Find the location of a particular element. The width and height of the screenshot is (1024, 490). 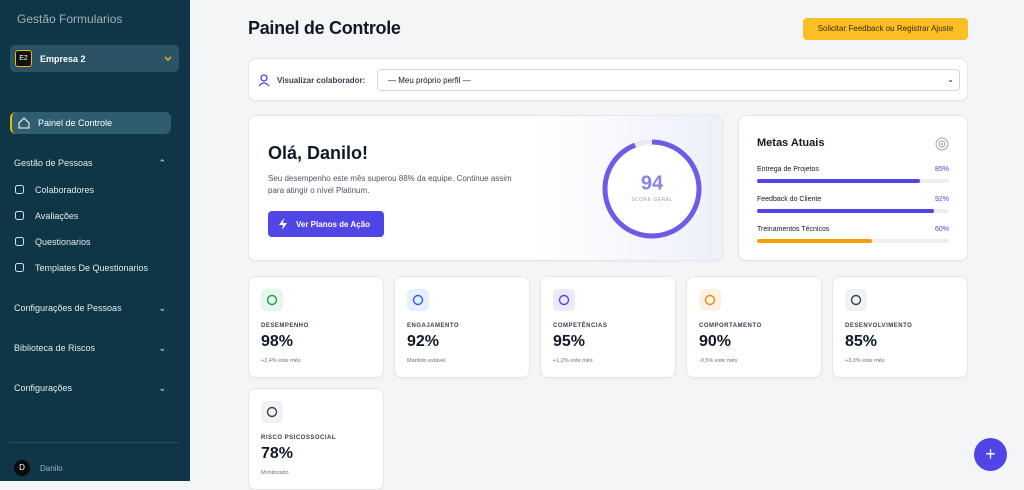

metric-note: -0,5% este mês is located at coordinates (718, 361).